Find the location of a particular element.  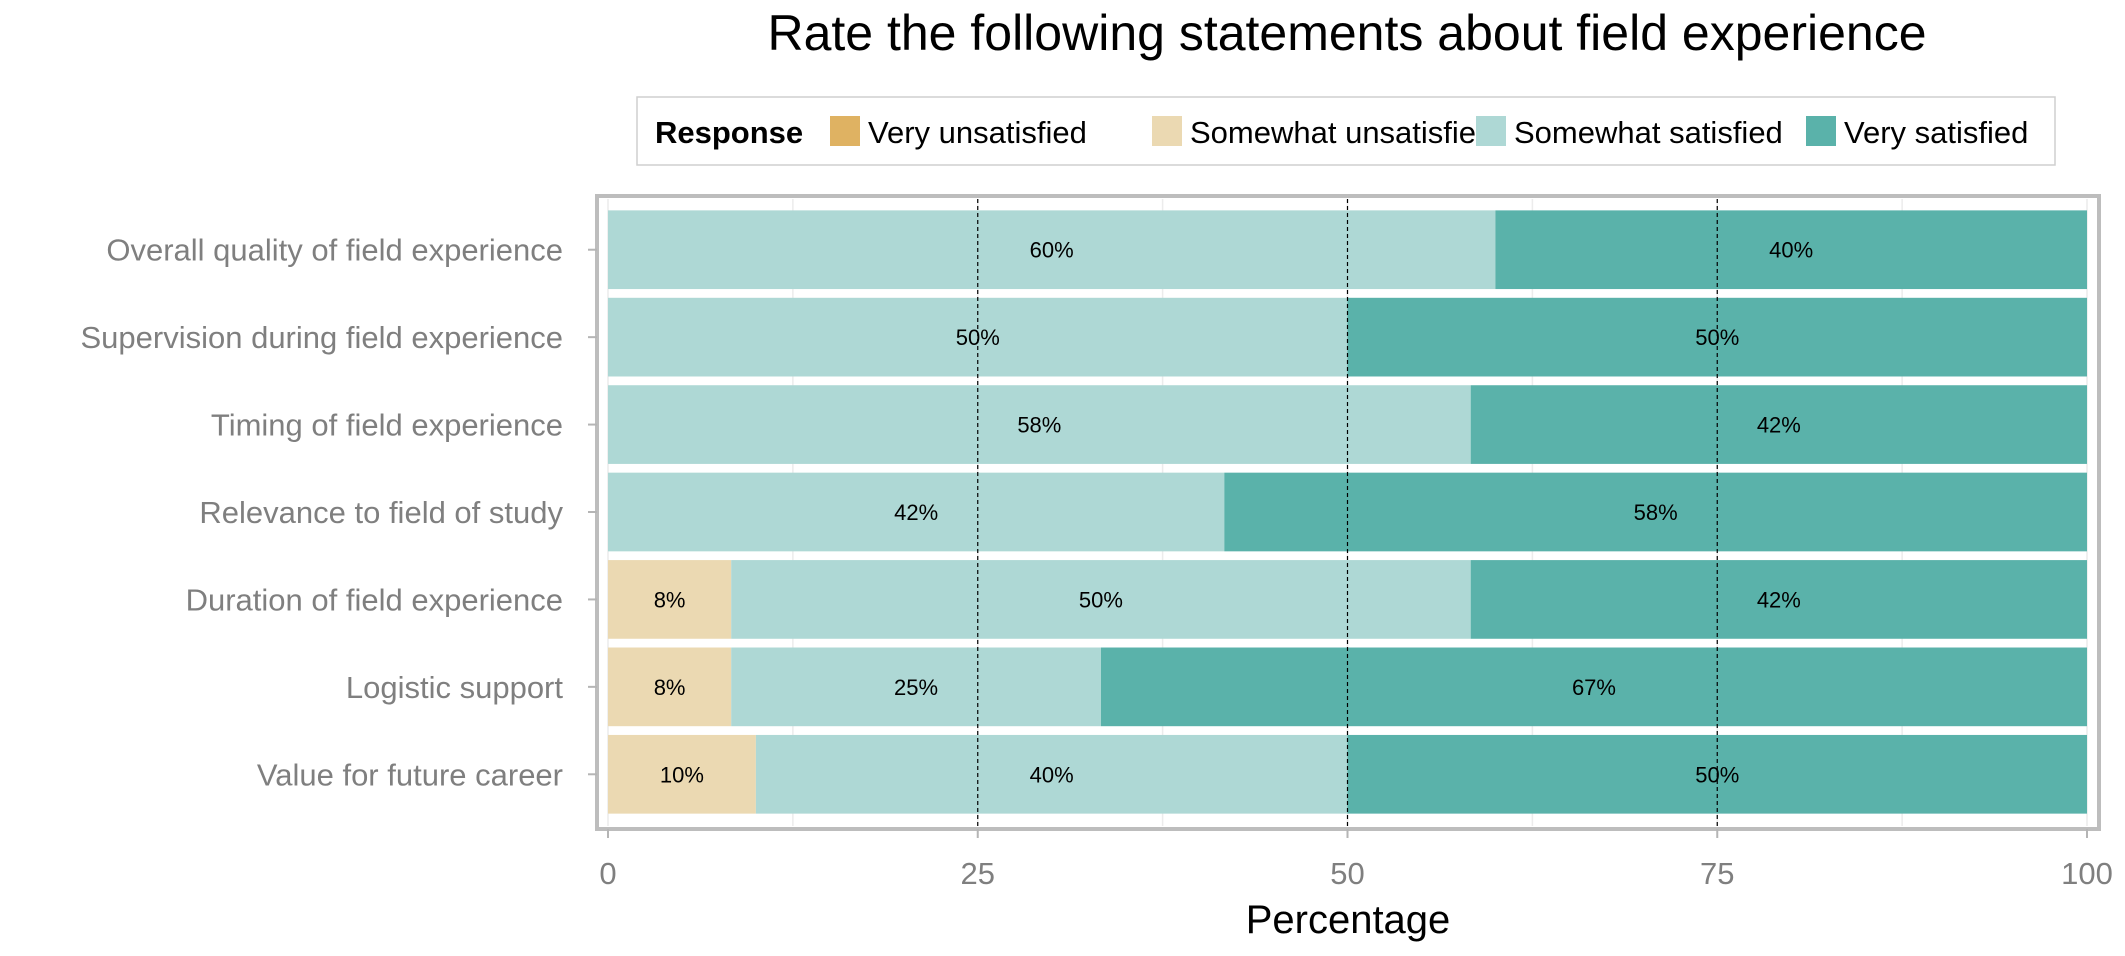

category-label: Duration of field experience is located at coordinates (374, 599).